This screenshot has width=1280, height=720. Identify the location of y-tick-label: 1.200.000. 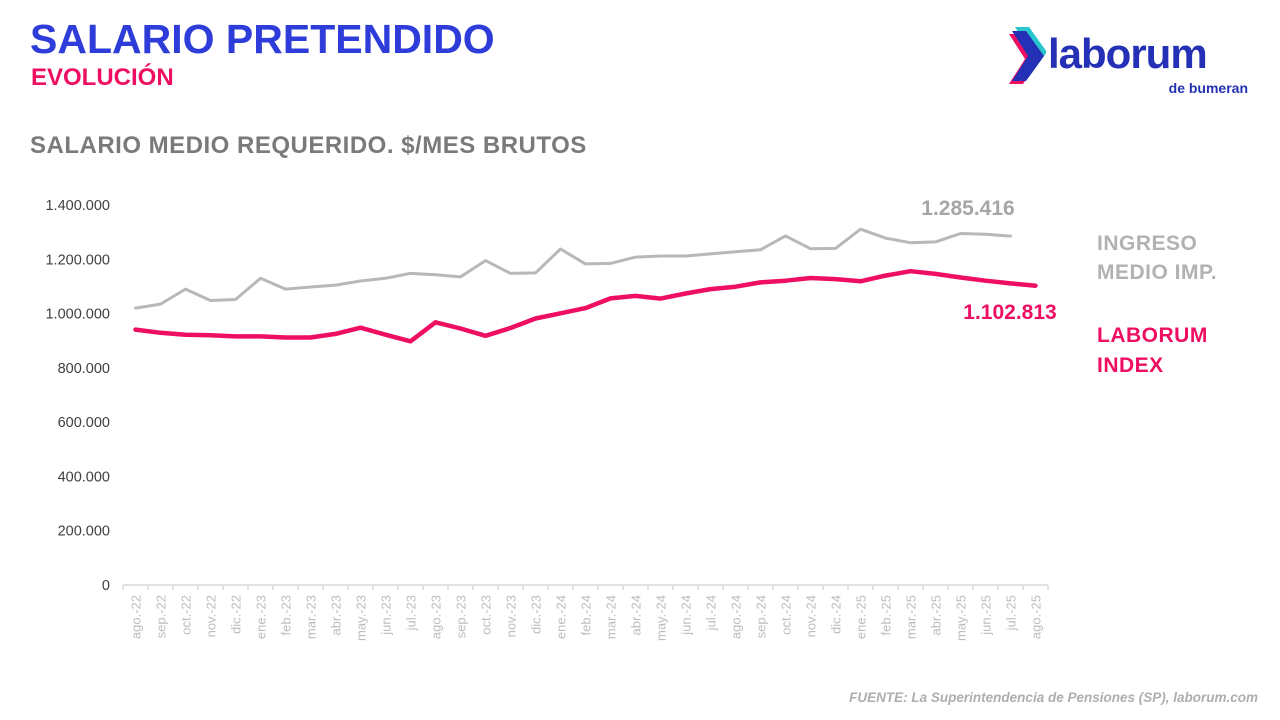
(77, 260).